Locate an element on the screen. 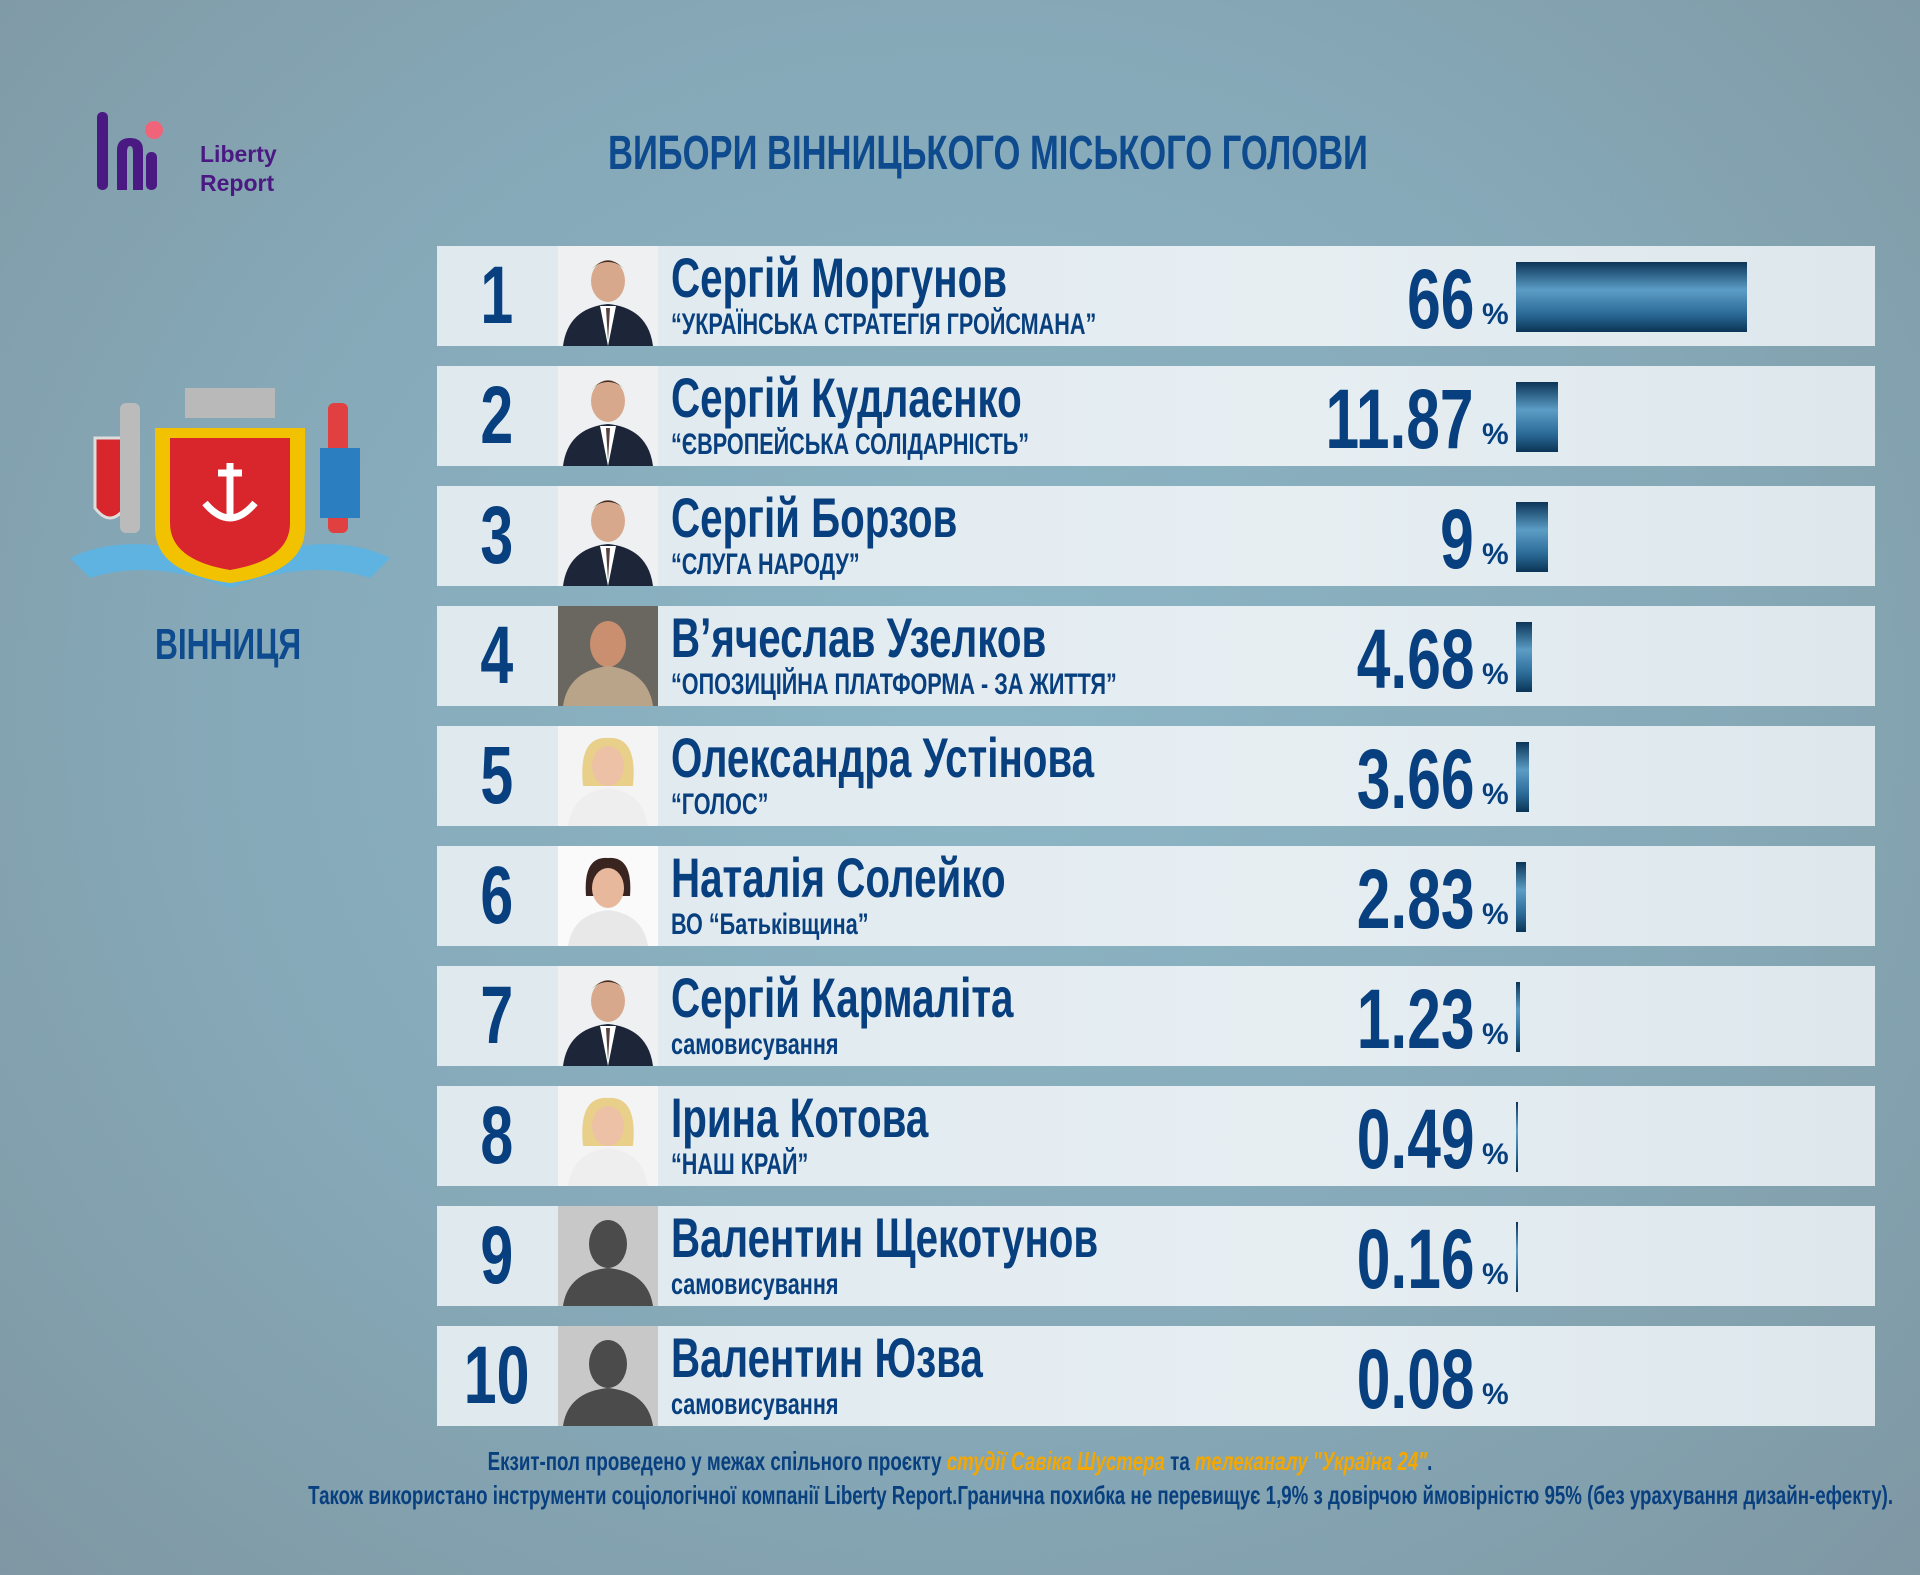  percent-value: 3.66 is located at coordinates (1415, 779).